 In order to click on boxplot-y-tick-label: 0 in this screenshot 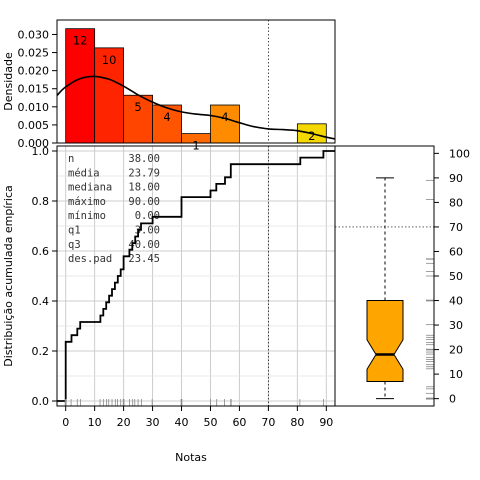, I will do `click(452, 399)`.